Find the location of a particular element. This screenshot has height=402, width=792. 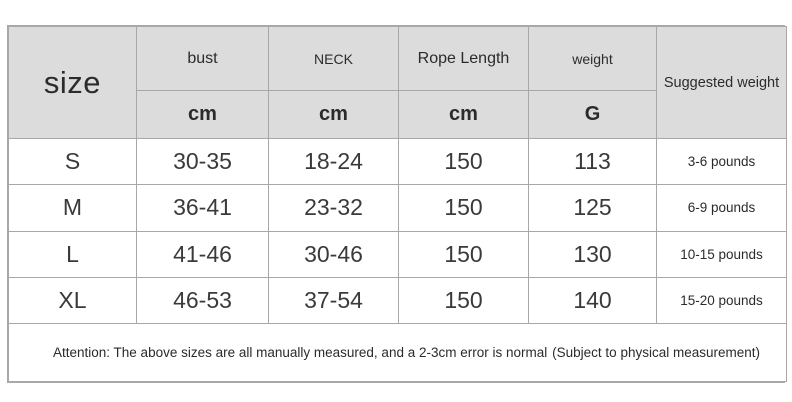

cell-bust: 41-46 is located at coordinates (202, 254).